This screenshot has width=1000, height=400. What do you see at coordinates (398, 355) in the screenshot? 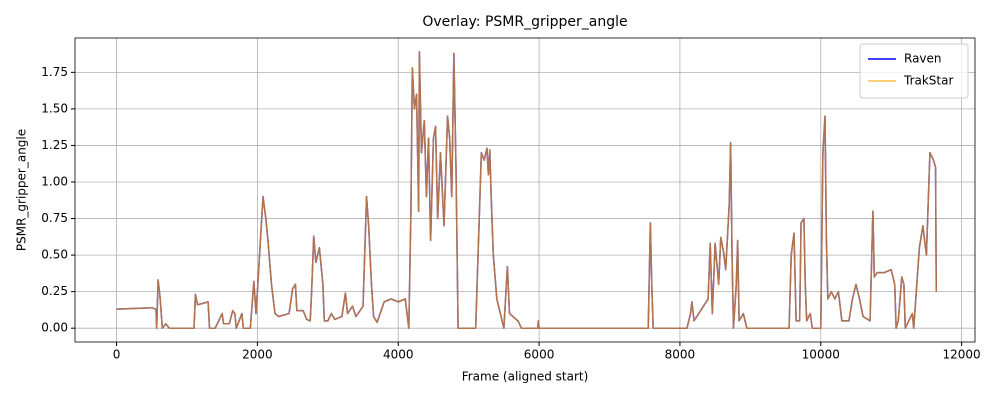
I see `x-tick-label: 4000` at bounding box center [398, 355].